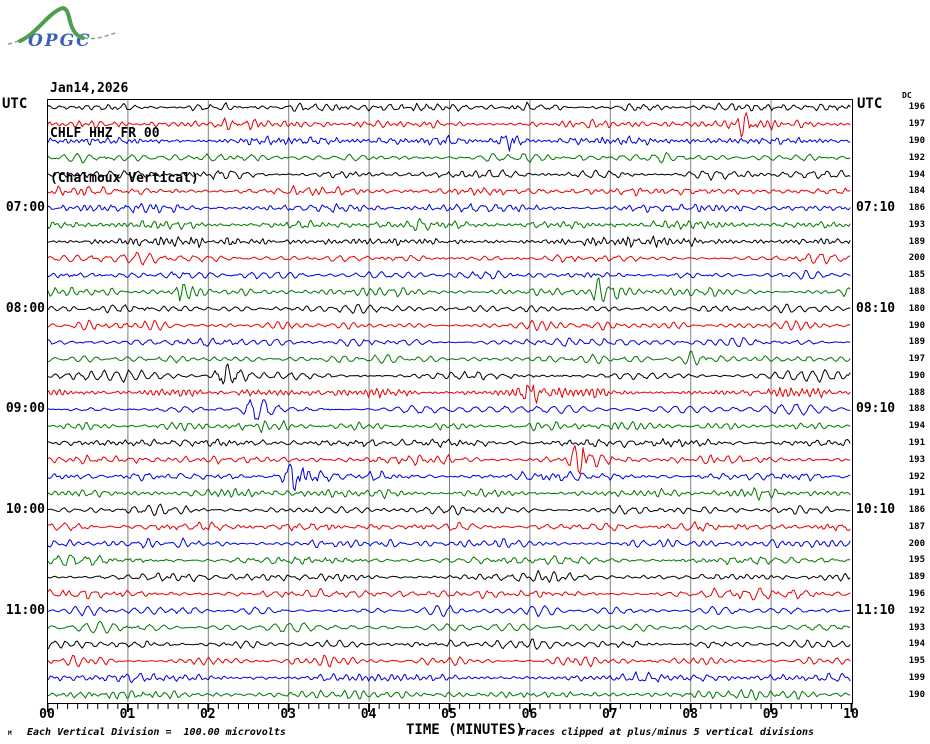 The width and height of the screenshot is (930, 744). I want to click on header-date: Jan14,2026, so click(89, 88).